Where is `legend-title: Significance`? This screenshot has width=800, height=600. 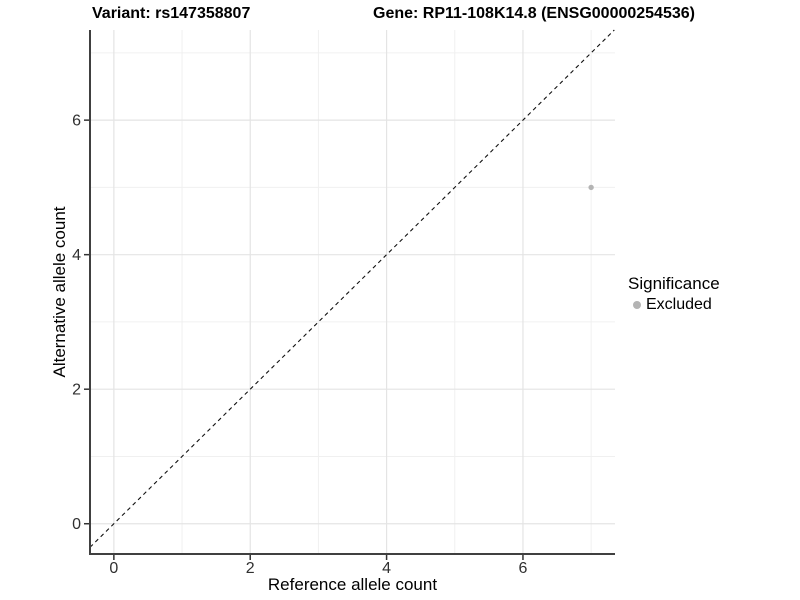
legend-title: Significance is located at coordinates (674, 283).